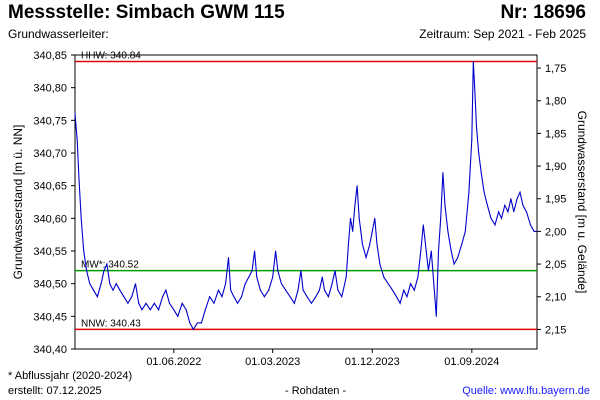  What do you see at coordinates (555, 134) in the screenshot?
I see `y-right-tick-label: 1,85` at bounding box center [555, 134].